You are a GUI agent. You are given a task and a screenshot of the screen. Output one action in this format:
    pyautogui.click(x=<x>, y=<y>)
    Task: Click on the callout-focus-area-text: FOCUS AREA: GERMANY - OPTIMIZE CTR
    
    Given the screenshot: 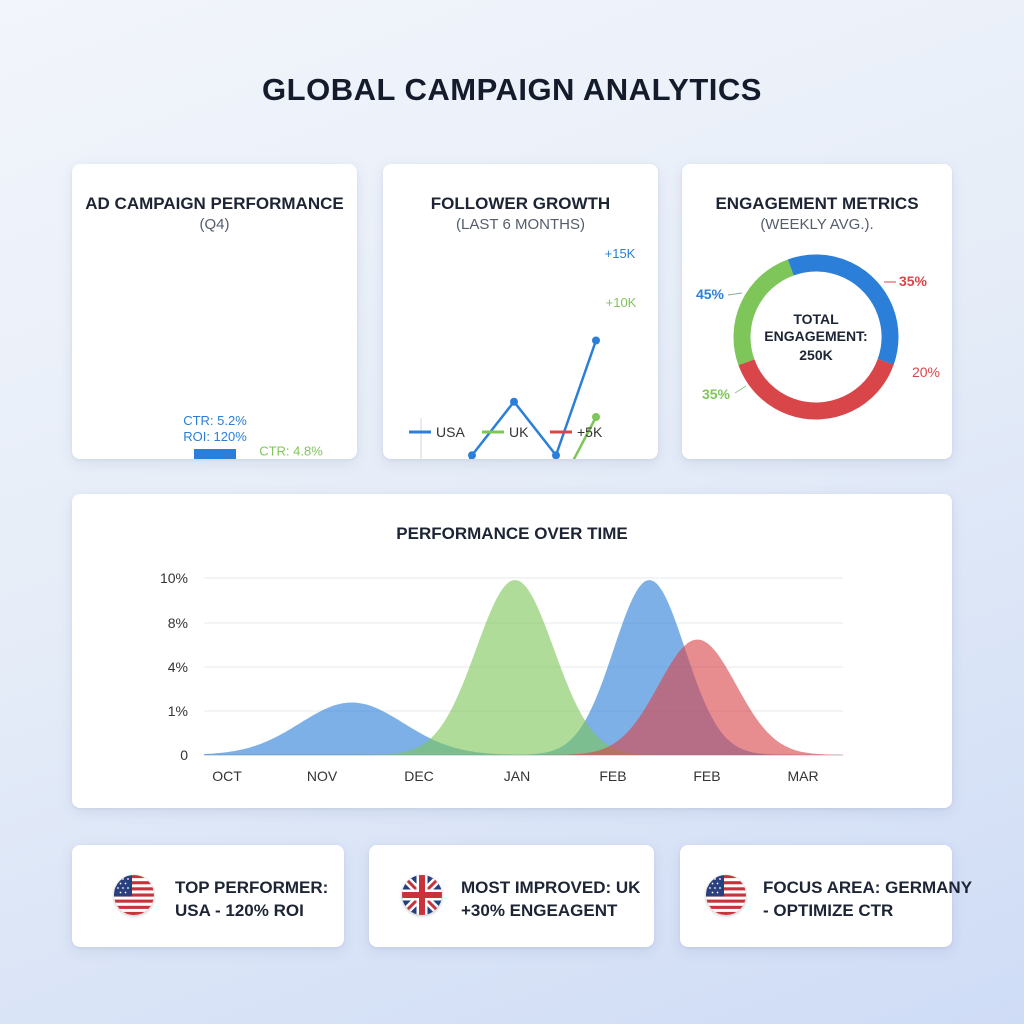 What is the action you would take?
    pyautogui.click(x=867, y=899)
    